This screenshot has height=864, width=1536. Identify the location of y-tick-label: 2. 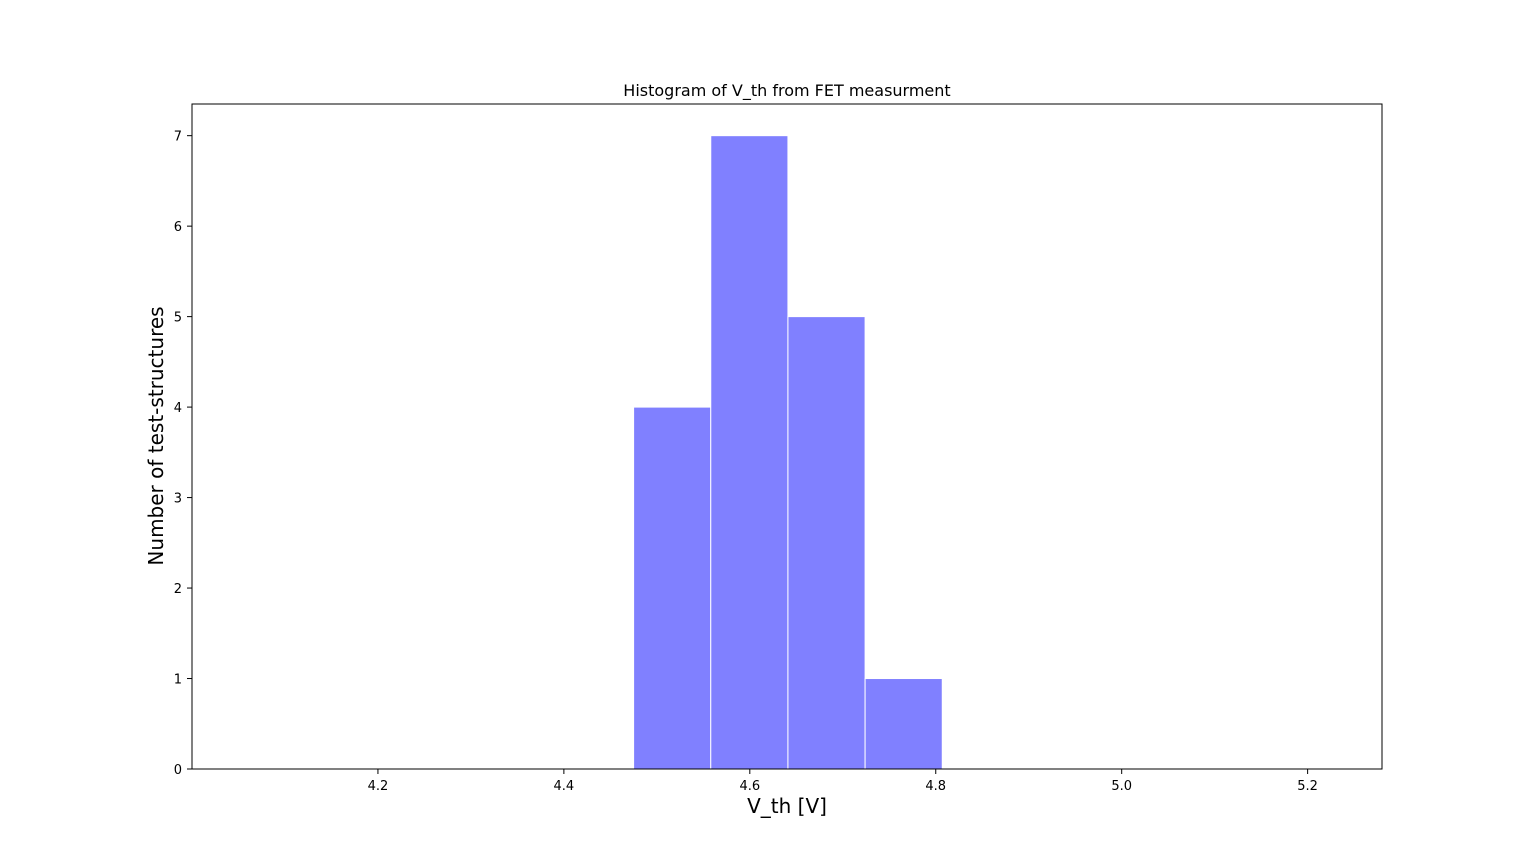
(178, 589).